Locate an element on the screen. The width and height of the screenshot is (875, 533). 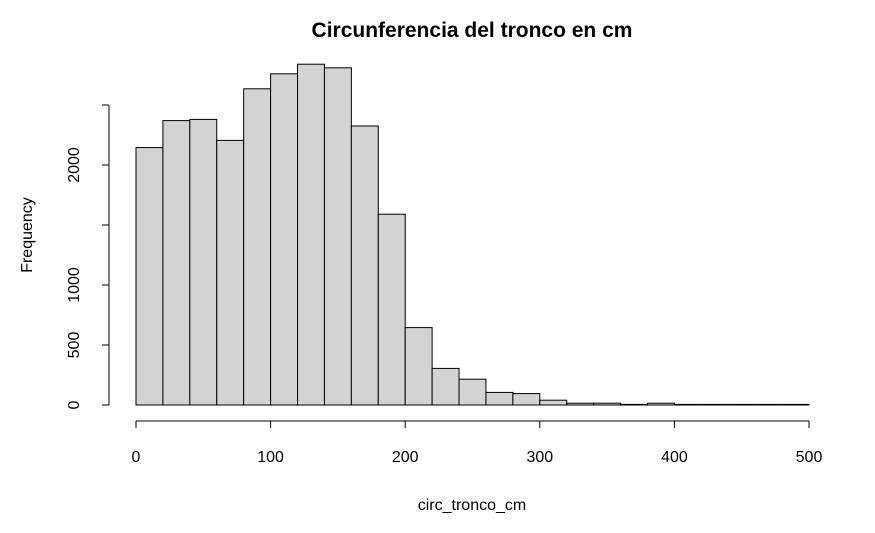
y-tick-label: 2000 is located at coordinates (74, 165).